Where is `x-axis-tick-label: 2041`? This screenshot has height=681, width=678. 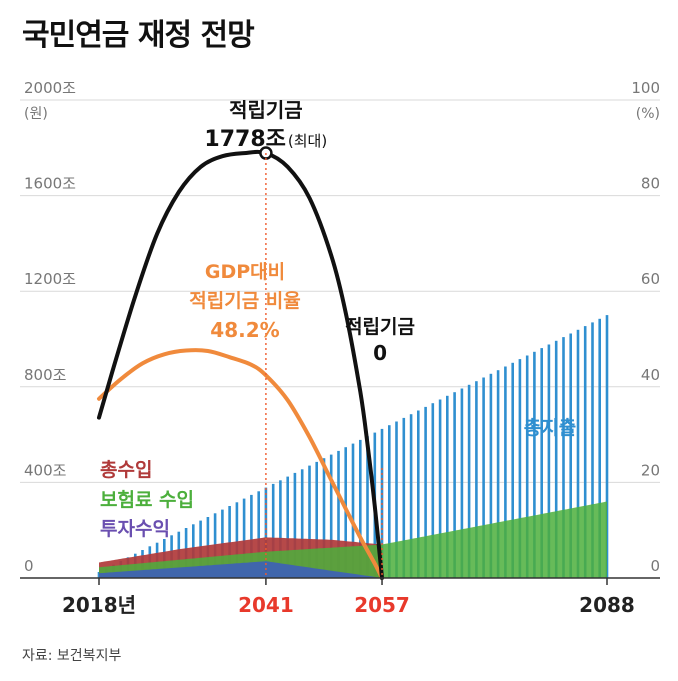 x-axis-tick-label: 2041 is located at coordinates (266, 605).